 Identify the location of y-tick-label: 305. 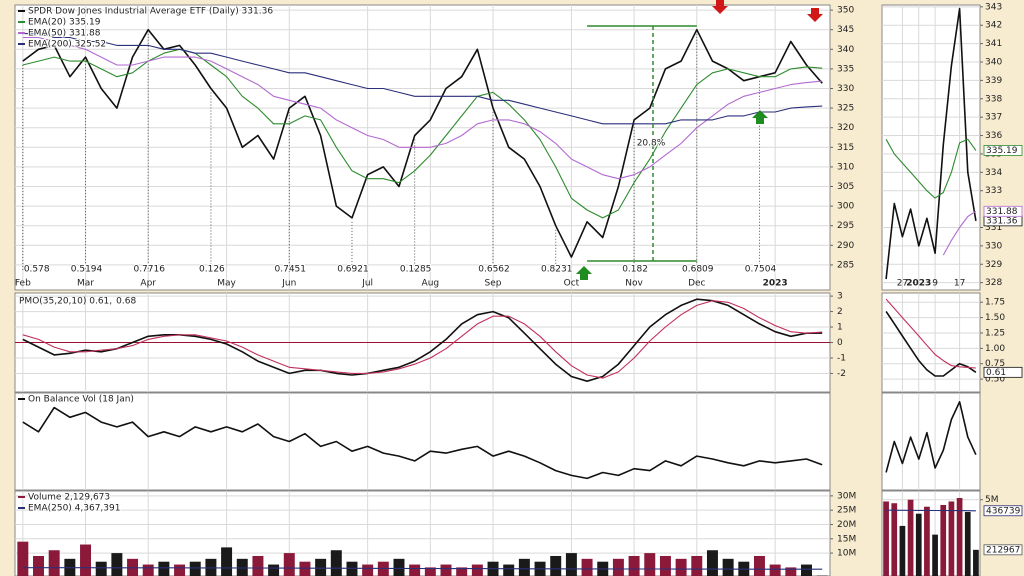
(845, 187).